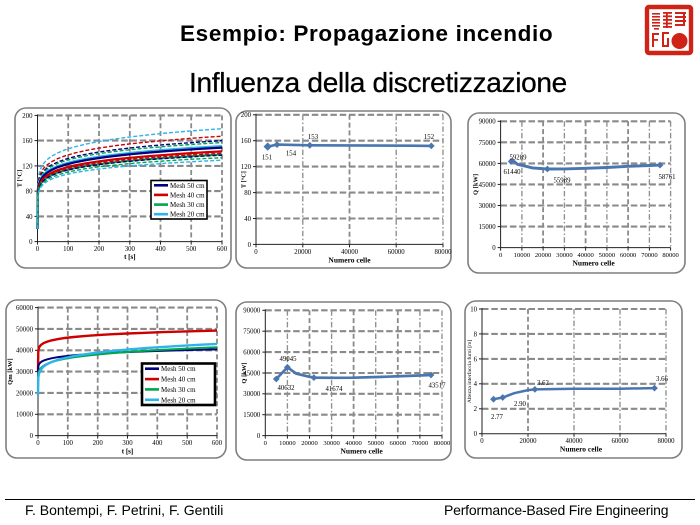 This screenshot has height=525, width=700. I want to click on svg-text: 90000, so click(252, 311).